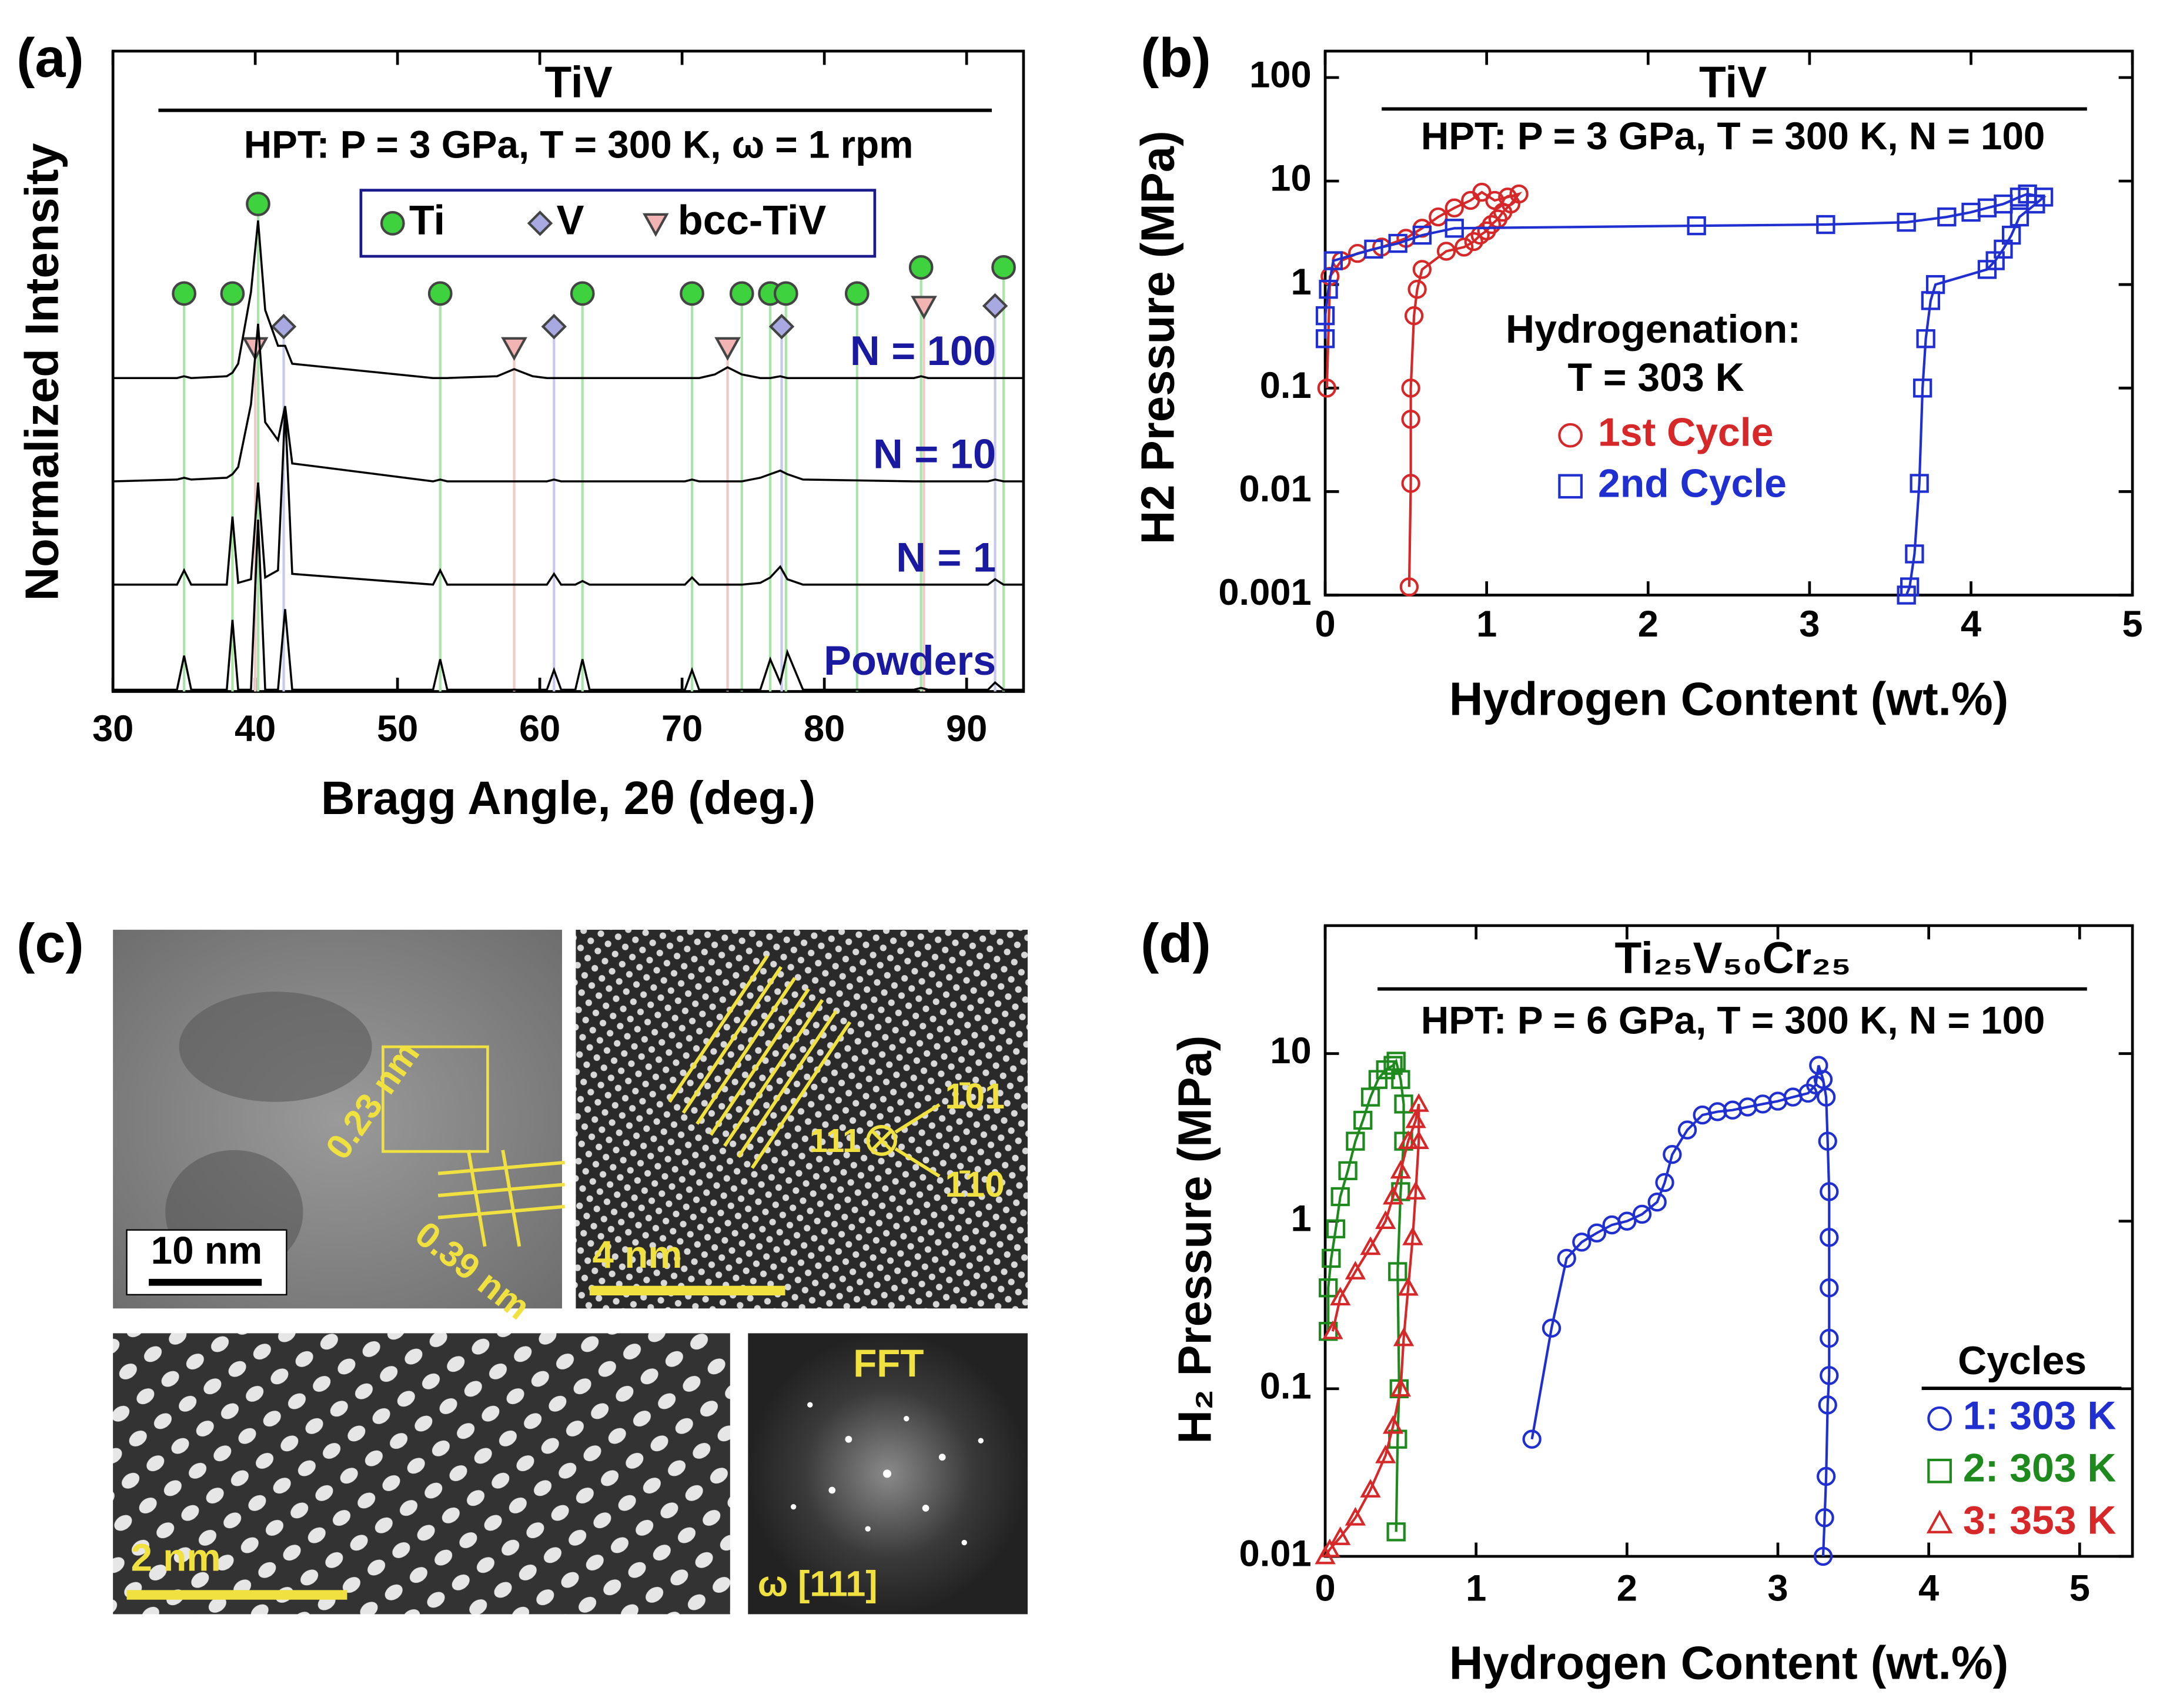 This screenshot has width=2160, height=1708. Describe the element at coordinates (975, 1096) in the screenshot. I see `direction-label: 1̄01` at that location.